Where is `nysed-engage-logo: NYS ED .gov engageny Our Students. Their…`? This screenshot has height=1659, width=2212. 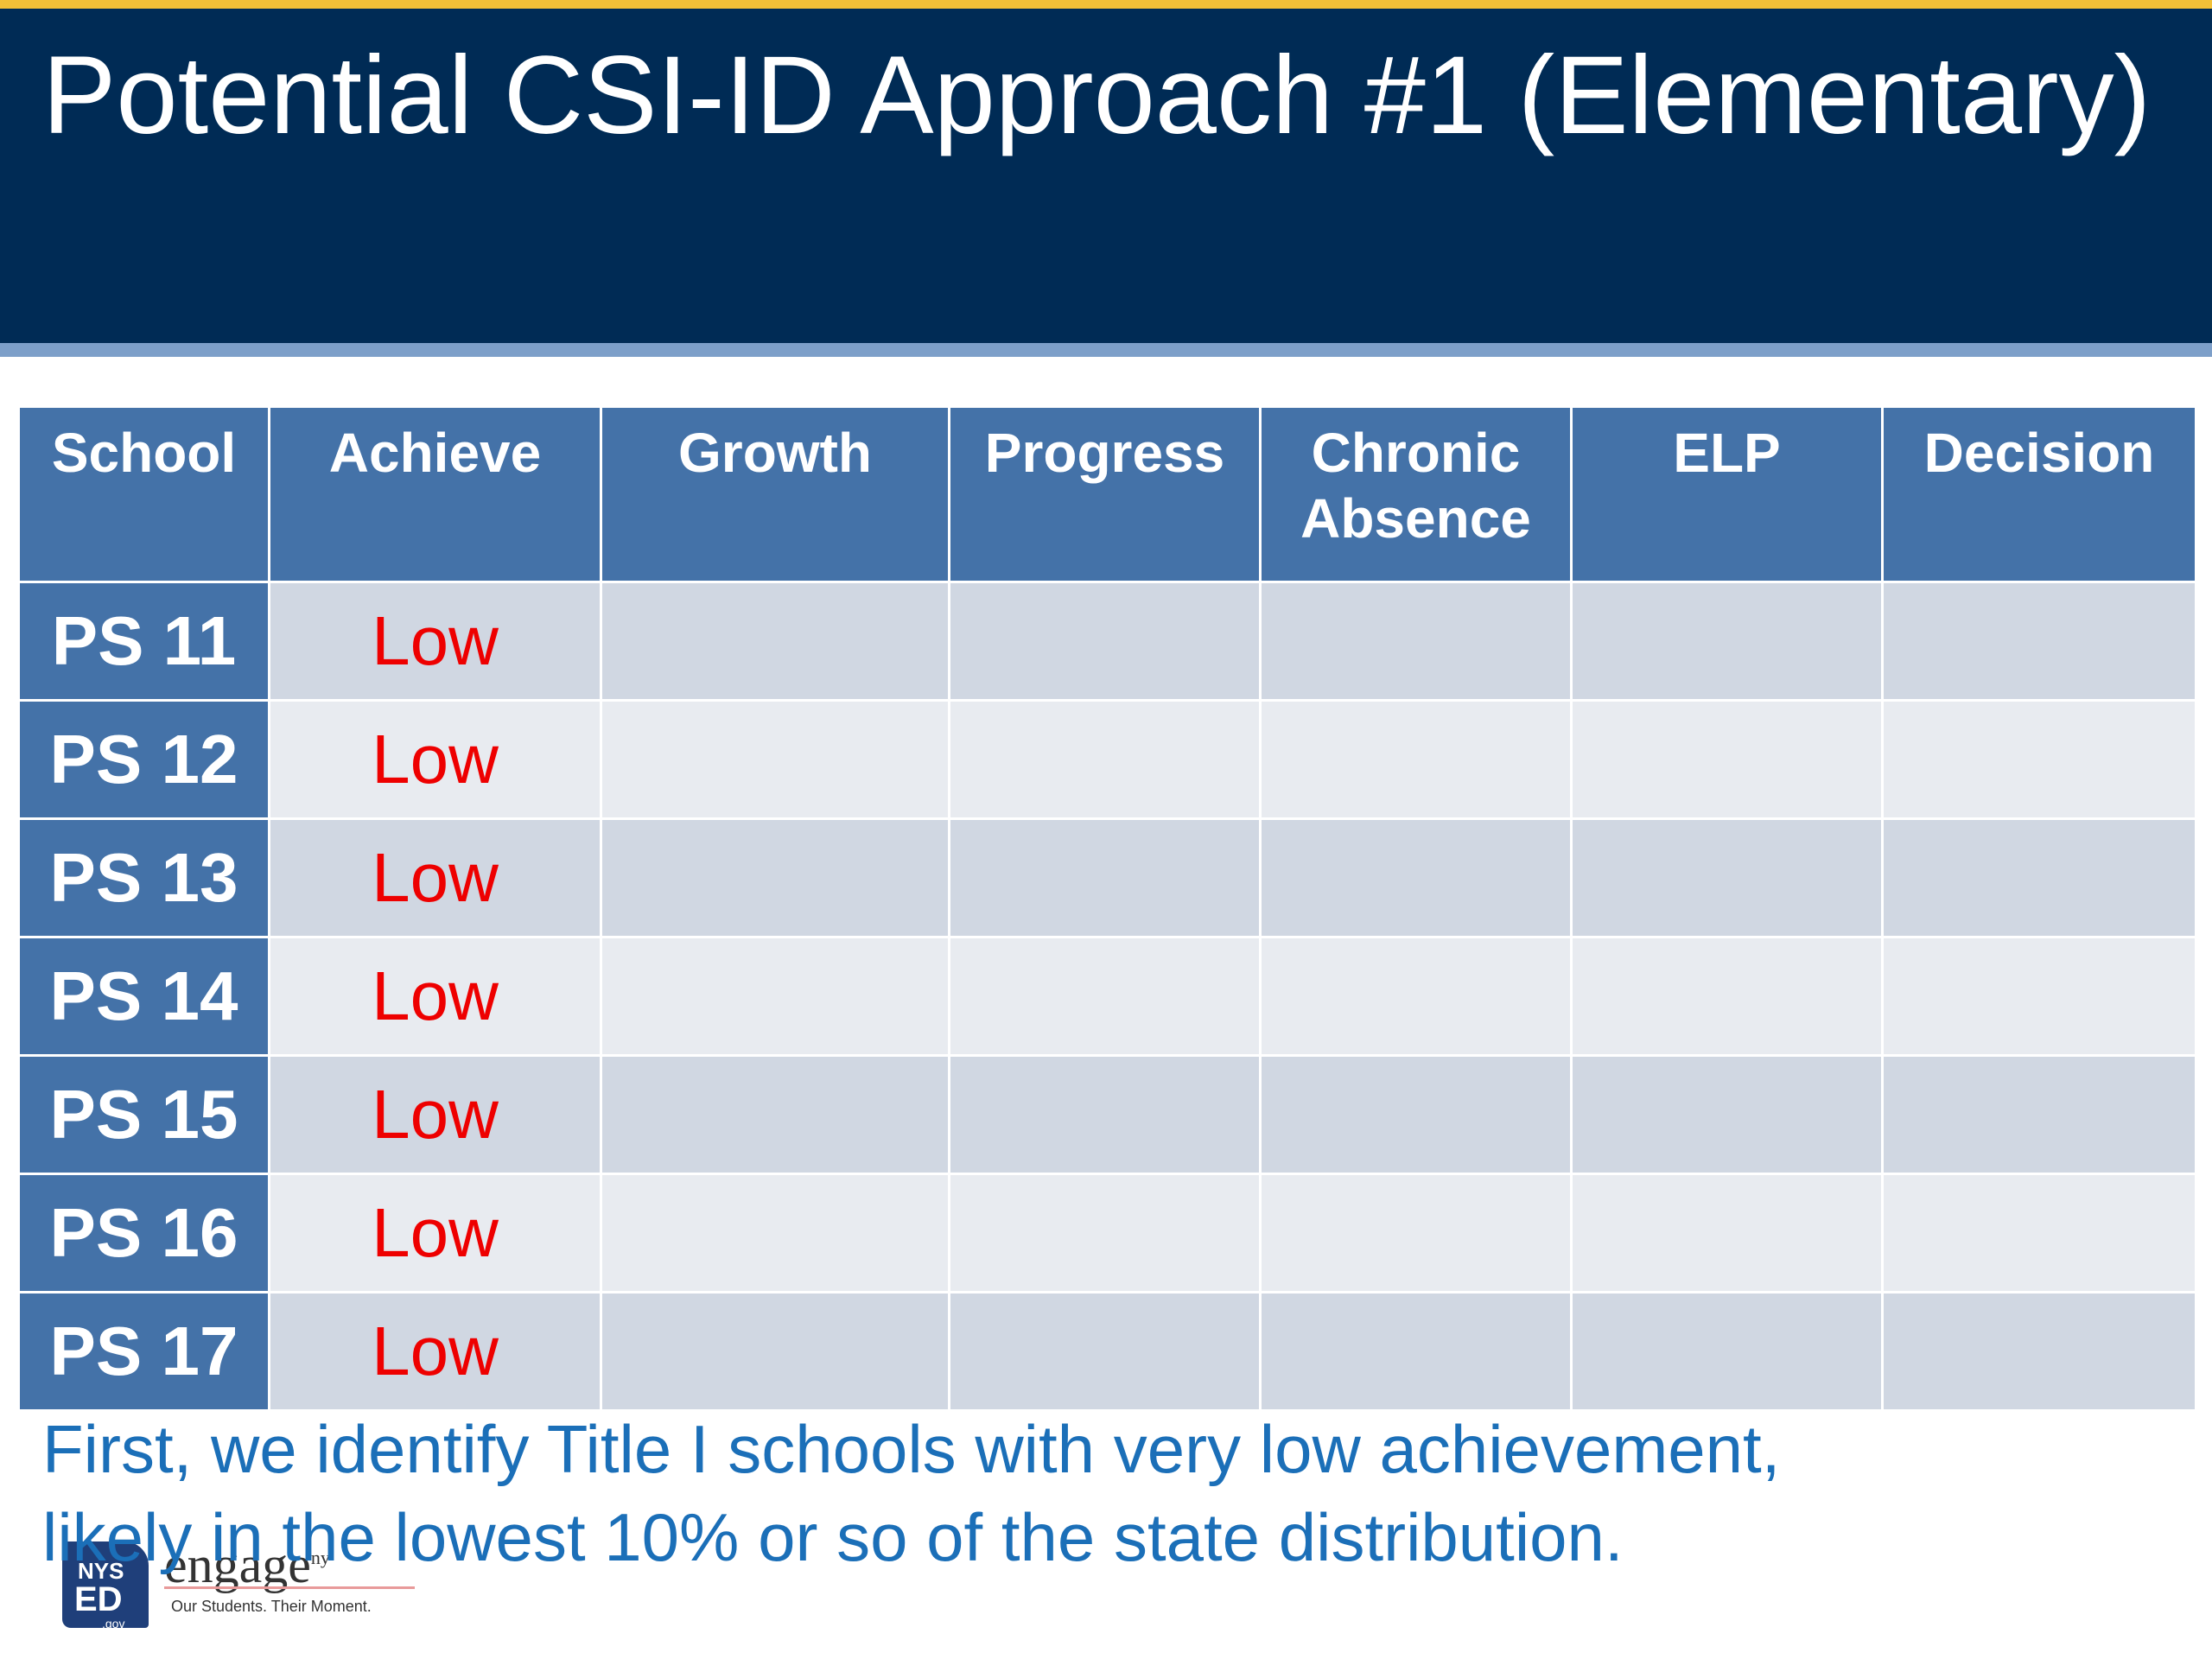
nysed-engage-logo: NYS ED .gov engageny Our Students. Their… is located at coordinates (243, 1579).